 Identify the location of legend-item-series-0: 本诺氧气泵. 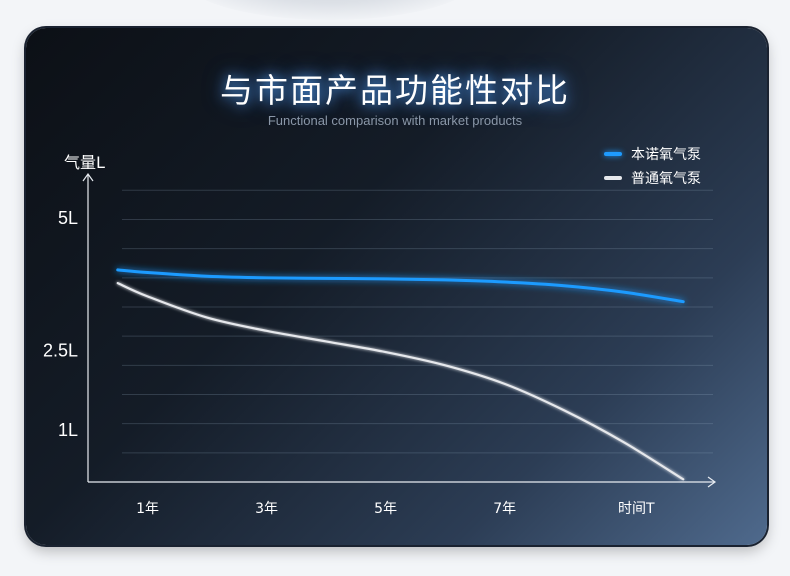
(652, 154).